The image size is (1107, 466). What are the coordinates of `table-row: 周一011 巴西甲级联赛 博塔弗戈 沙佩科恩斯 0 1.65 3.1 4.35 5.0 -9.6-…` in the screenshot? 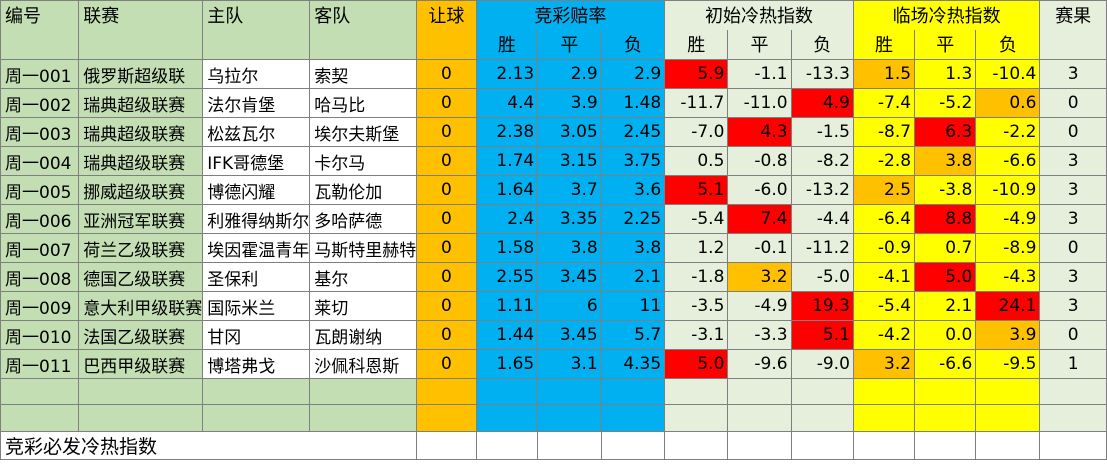 It's located at (553, 364).